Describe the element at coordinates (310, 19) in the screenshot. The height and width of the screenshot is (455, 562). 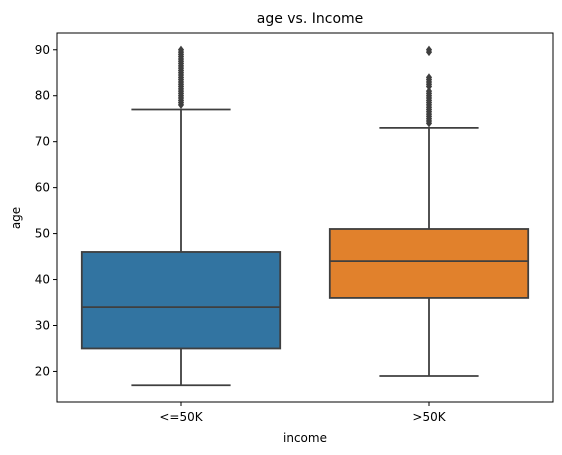
I see `chart-title: age vs. Income` at that location.